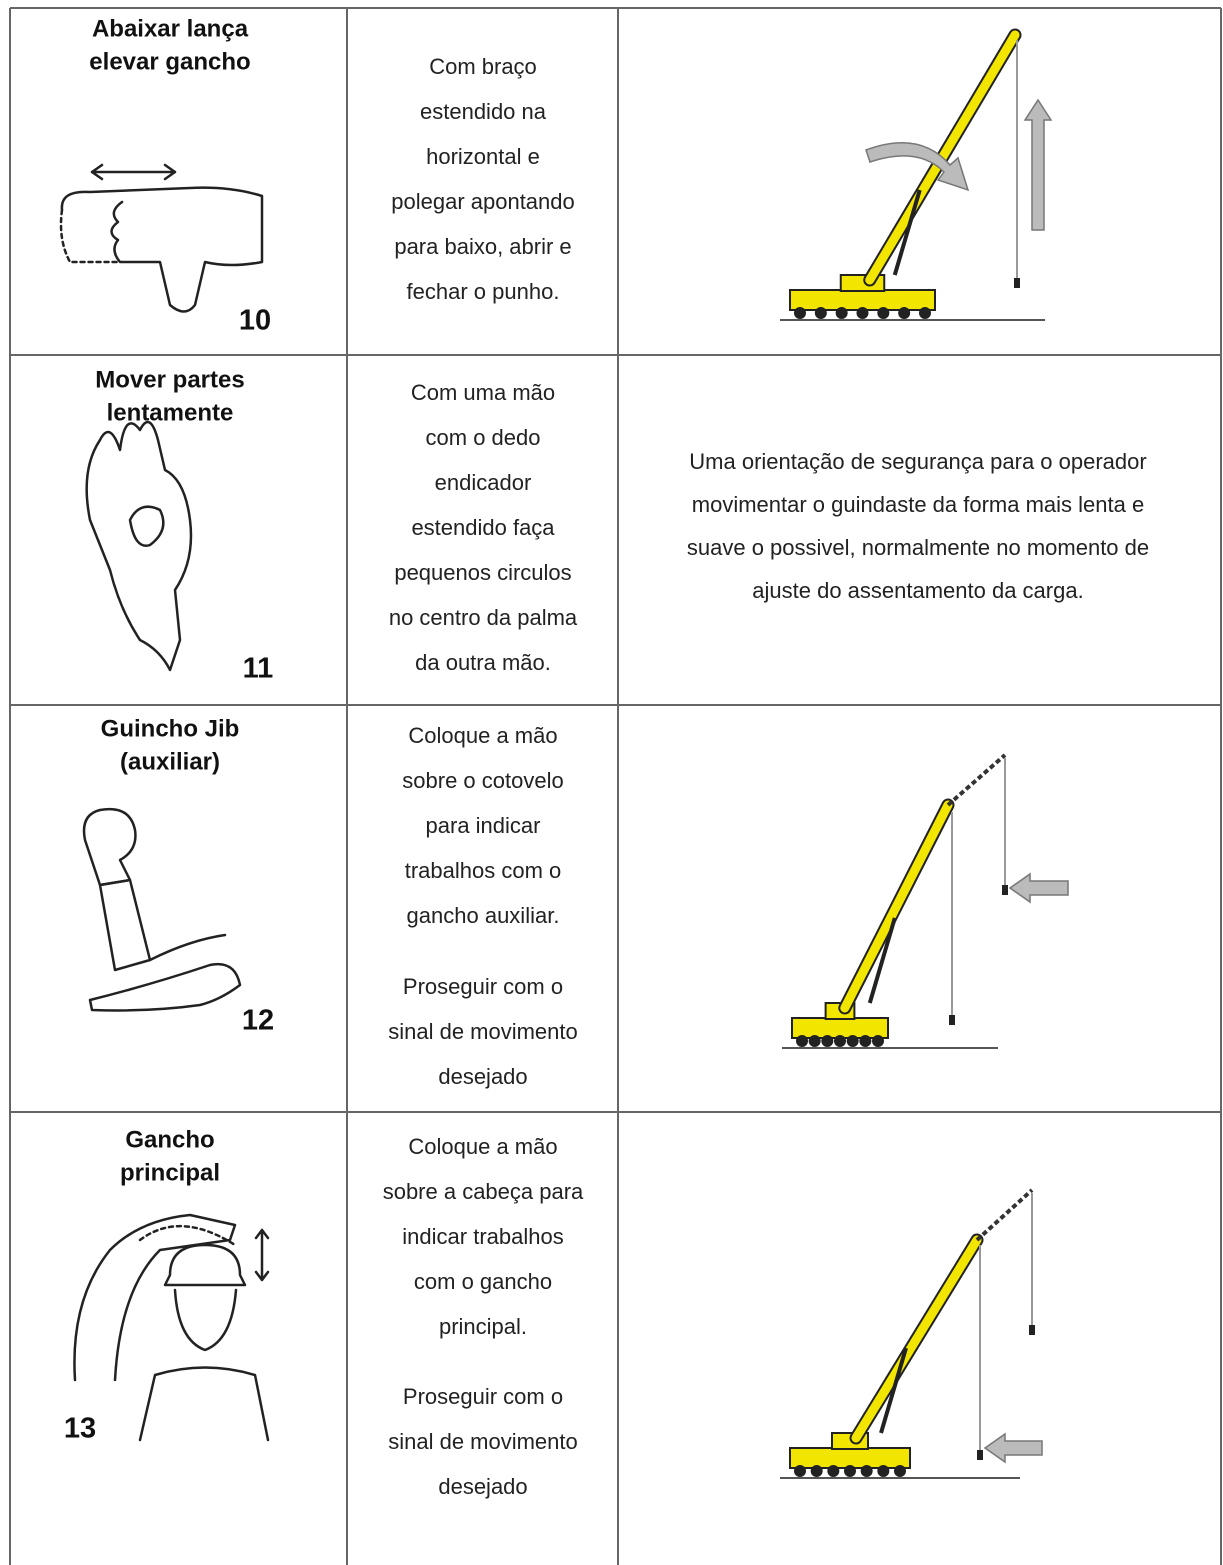  Describe the element at coordinates (483, 66) in the screenshot. I see `description-line: Com braço` at that location.